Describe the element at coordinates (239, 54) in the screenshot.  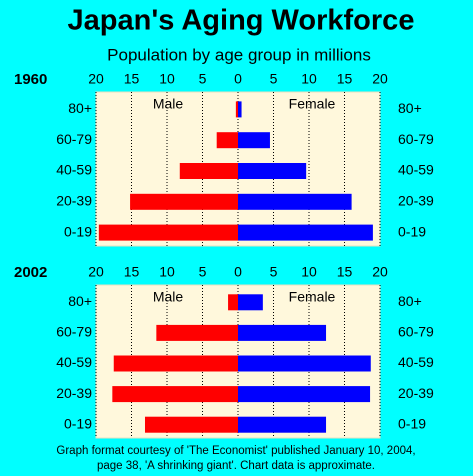
I see `chart-subtitle: Population by age group in millions` at that location.